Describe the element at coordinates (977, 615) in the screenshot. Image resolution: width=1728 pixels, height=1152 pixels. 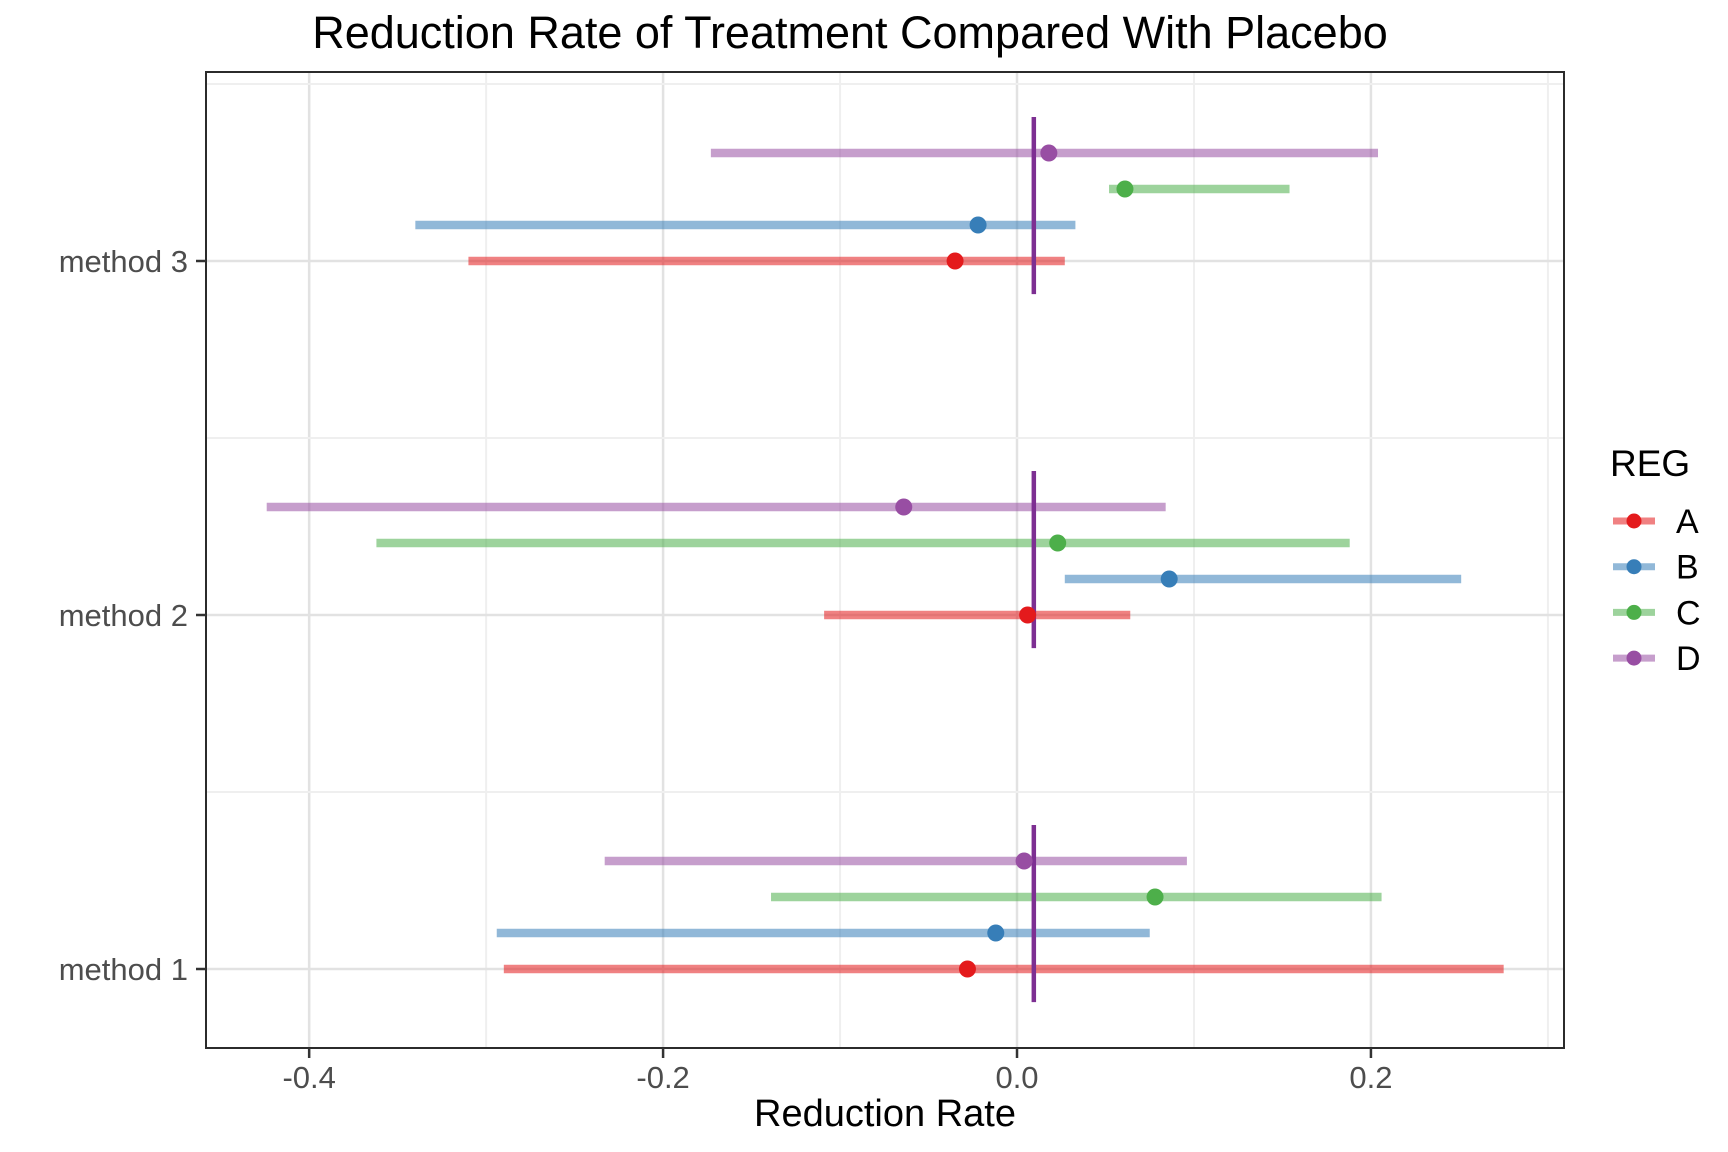
I see `ci-bar-A-method2` at that location.